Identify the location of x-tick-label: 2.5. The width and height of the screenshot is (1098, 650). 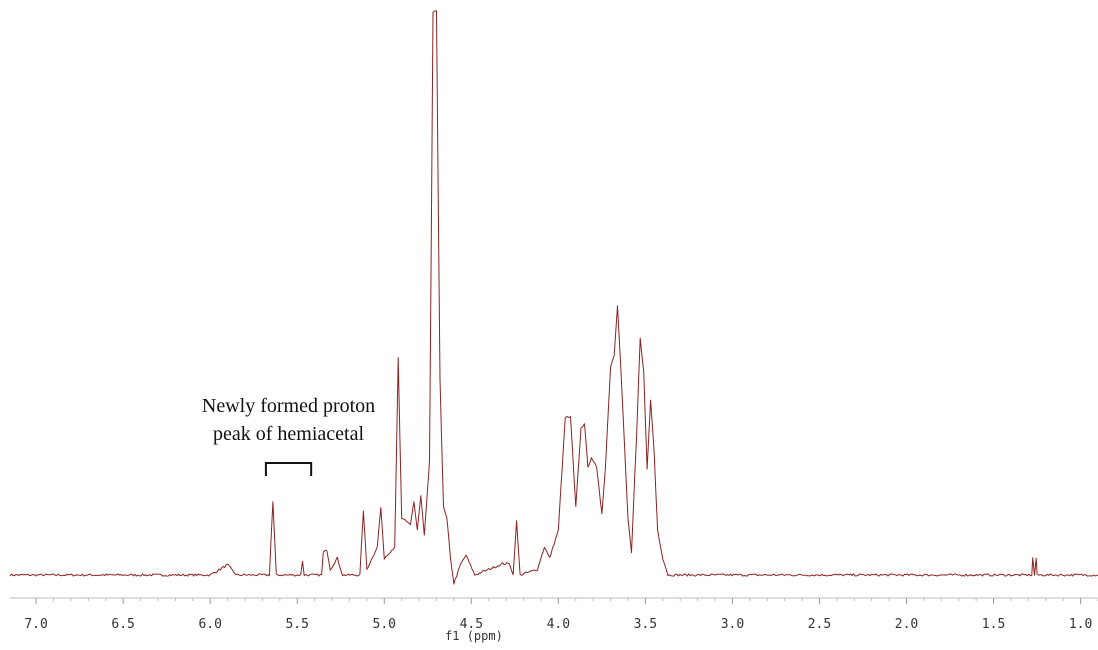
(819, 624).